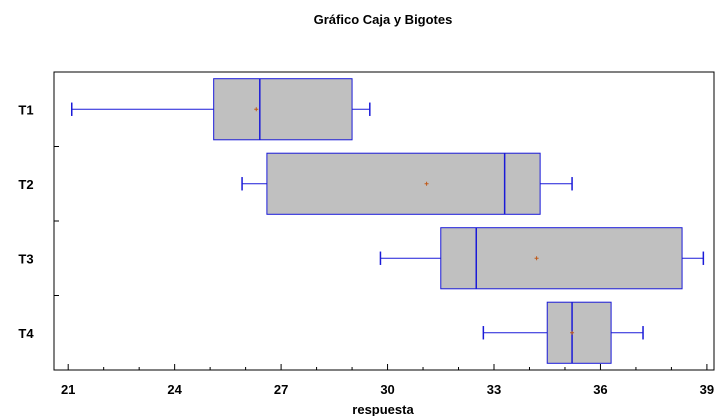  Describe the element at coordinates (387, 389) in the screenshot. I see `x-tick-label: 30` at that location.